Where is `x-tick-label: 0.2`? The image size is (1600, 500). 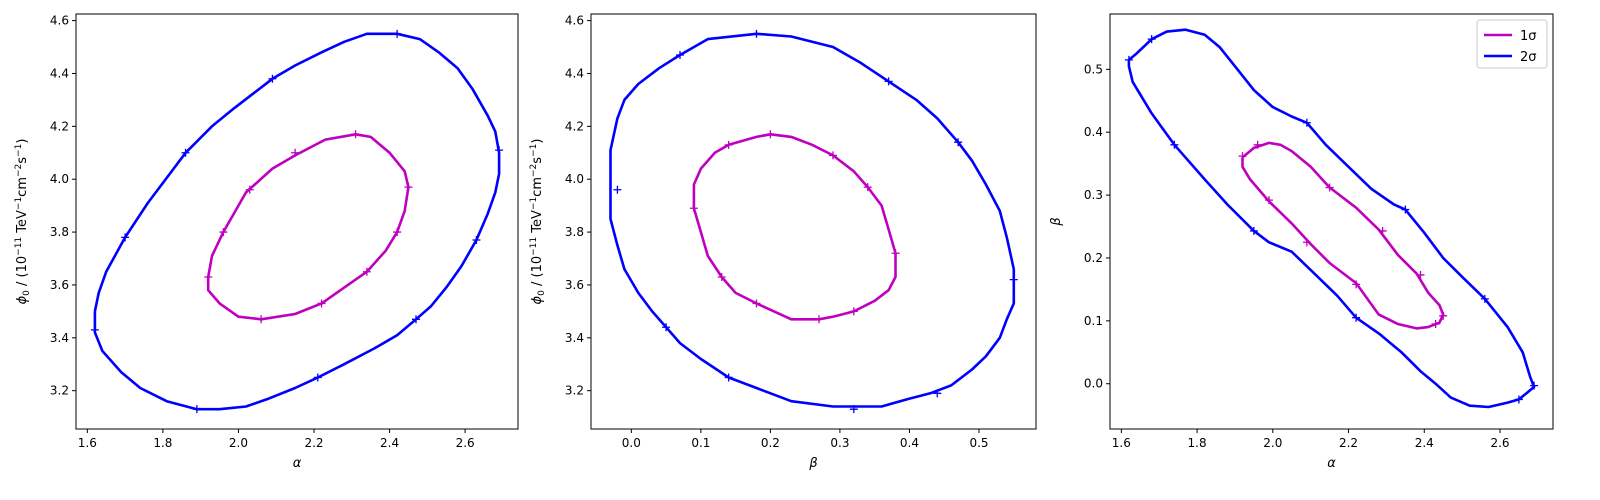 x-tick-label: 0.2 is located at coordinates (770, 443).